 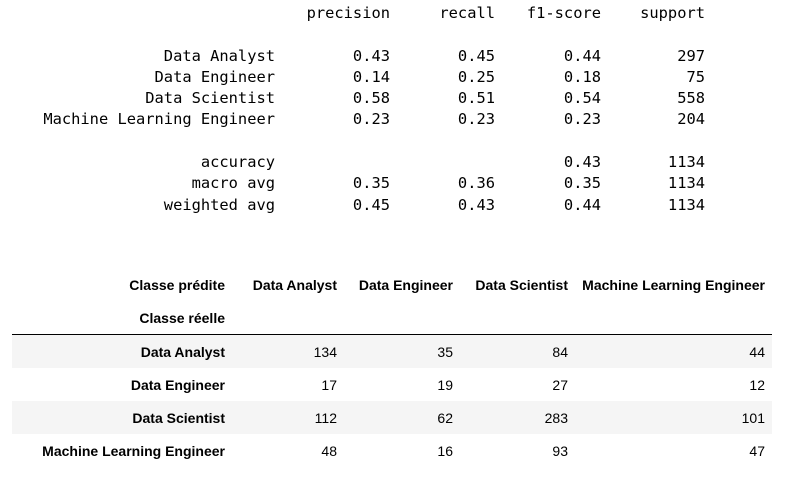 I want to click on row-label: Machine Learning Engineer, so click(x=133, y=450).